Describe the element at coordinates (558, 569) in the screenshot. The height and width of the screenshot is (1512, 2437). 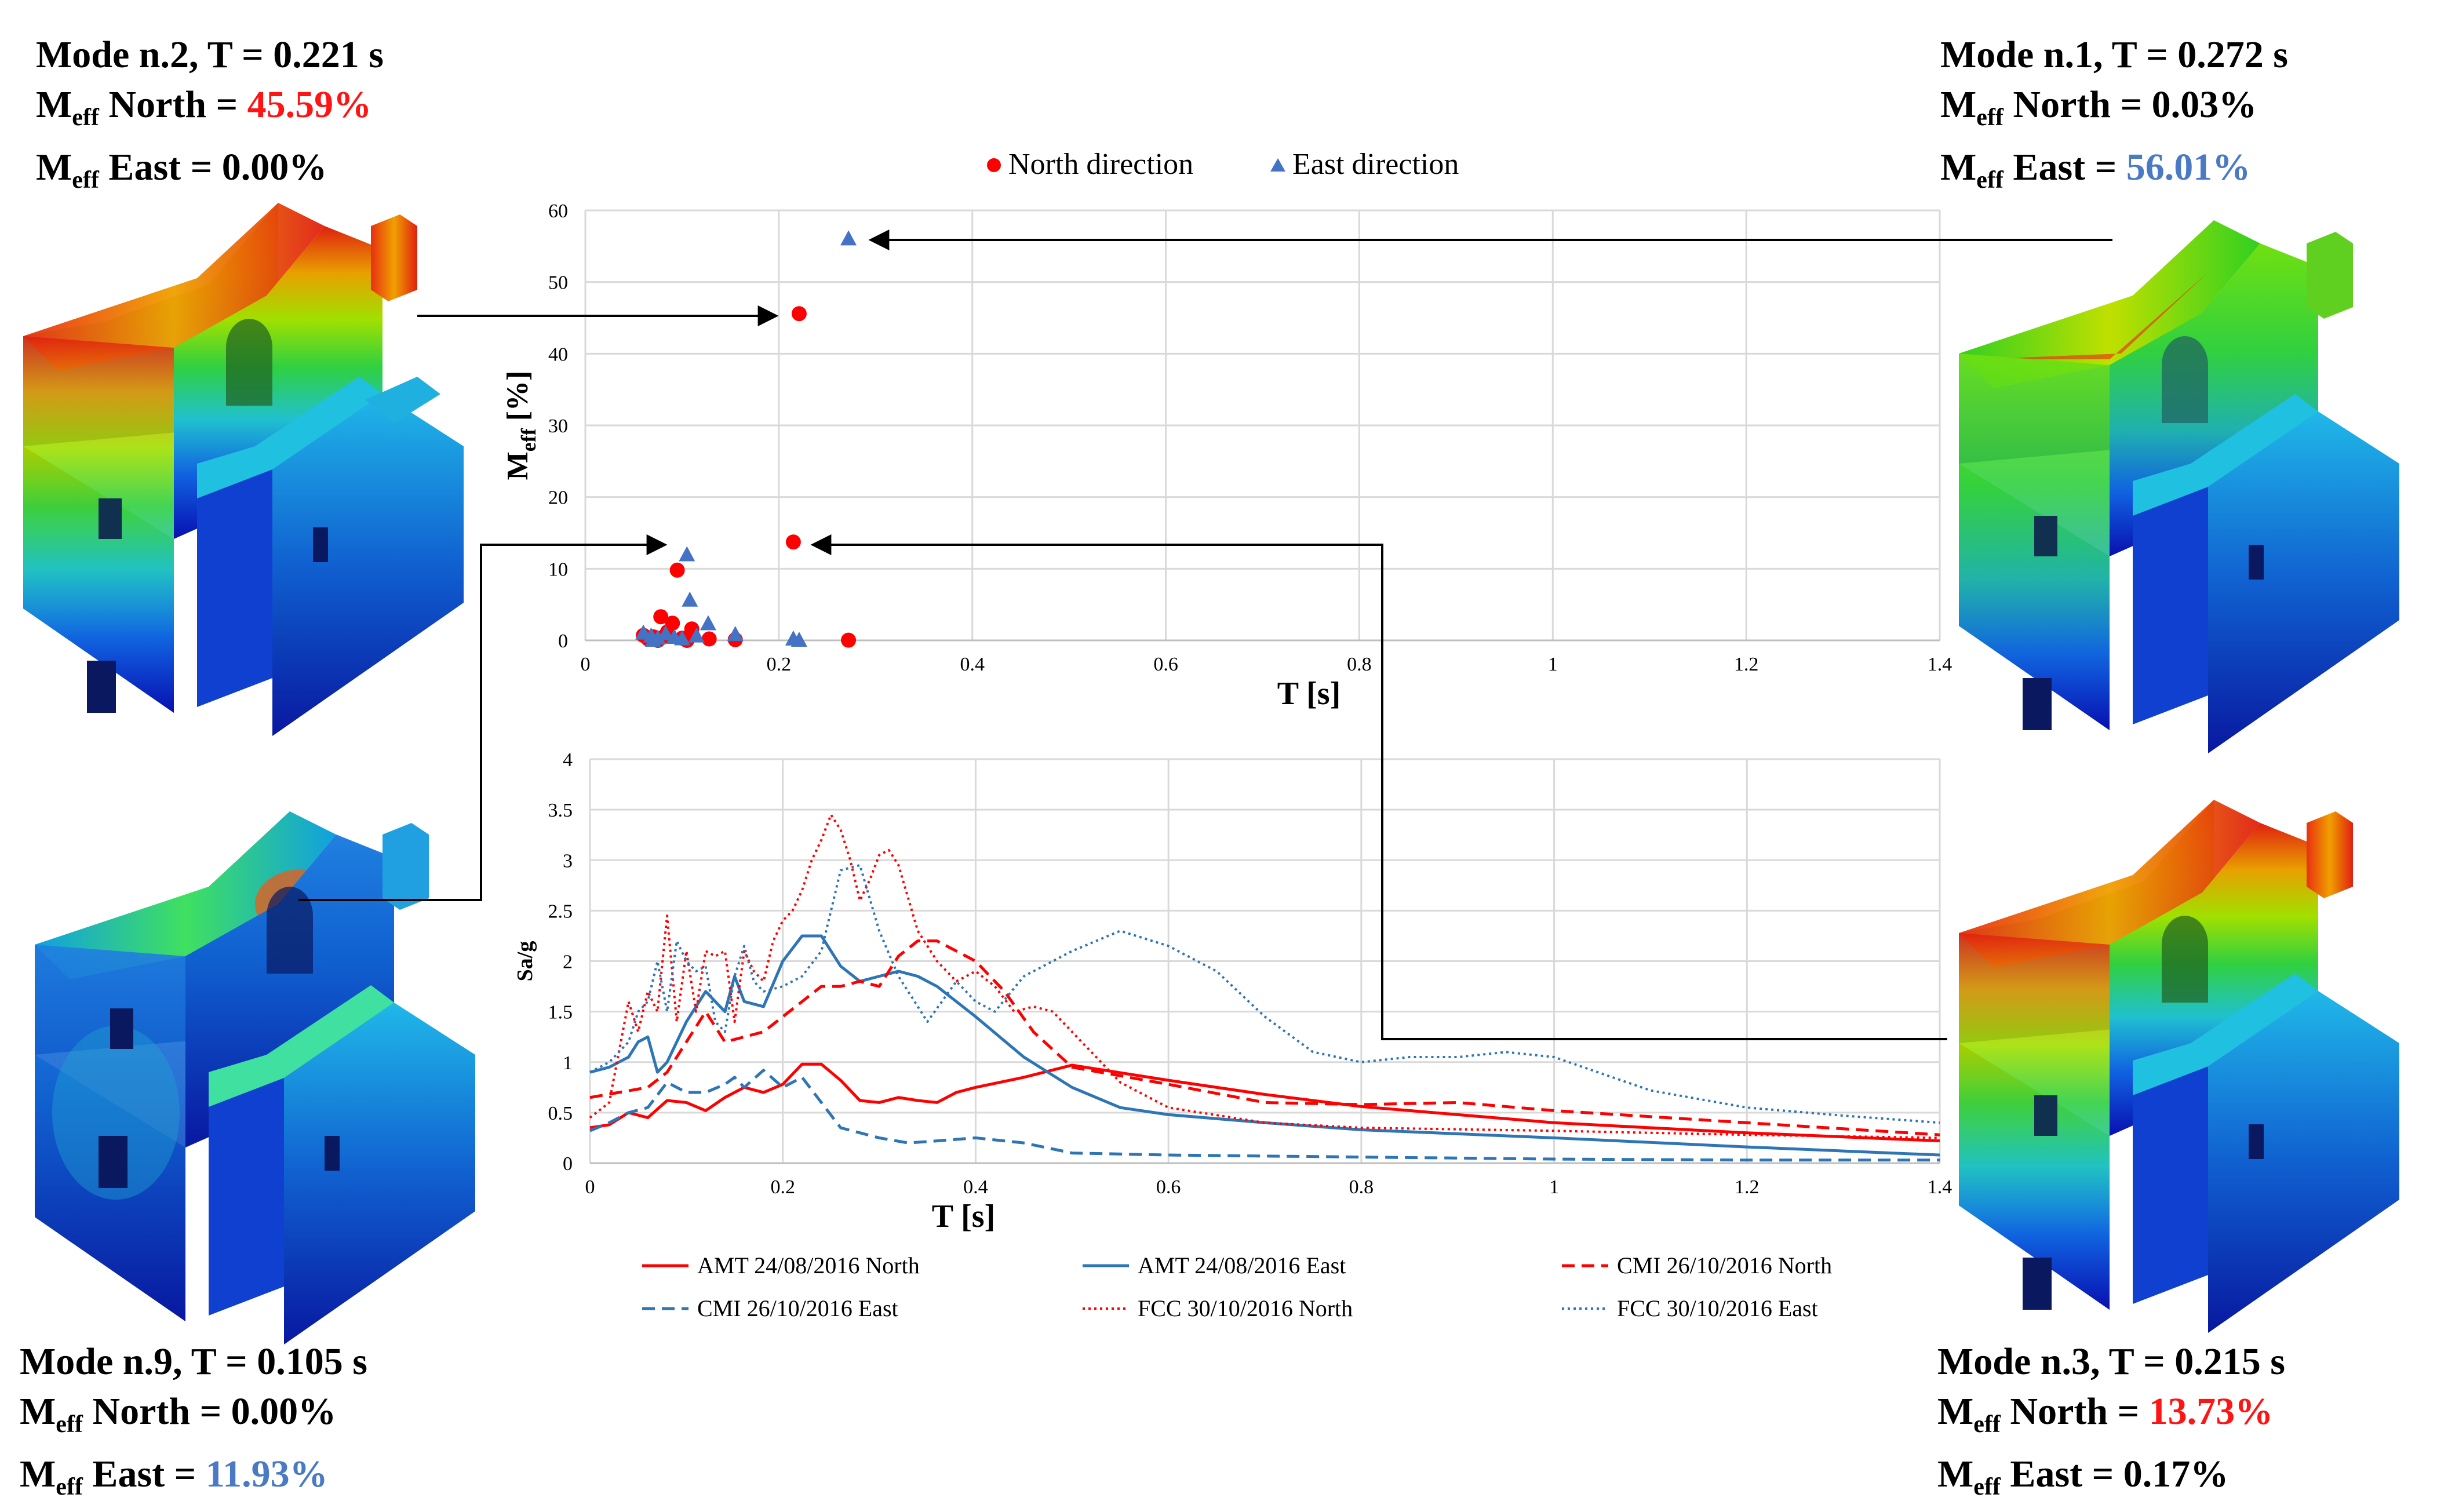
I see `y-tick-label: 10` at that location.